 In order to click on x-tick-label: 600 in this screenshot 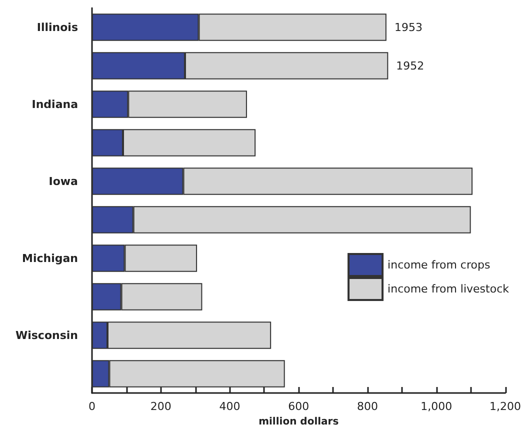, I will do `click(299, 406)`.